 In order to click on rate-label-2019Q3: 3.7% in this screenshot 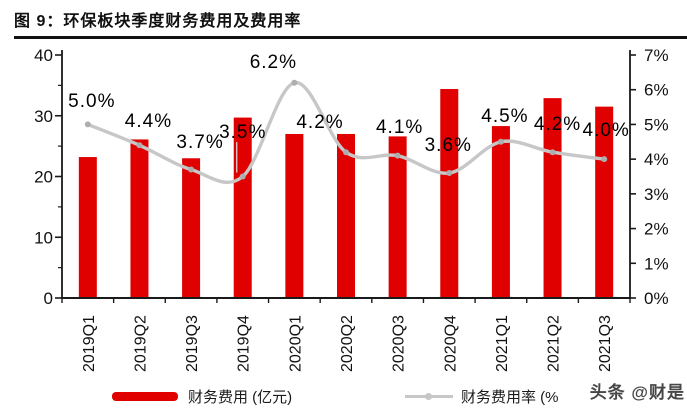, I will do `click(199, 142)`.